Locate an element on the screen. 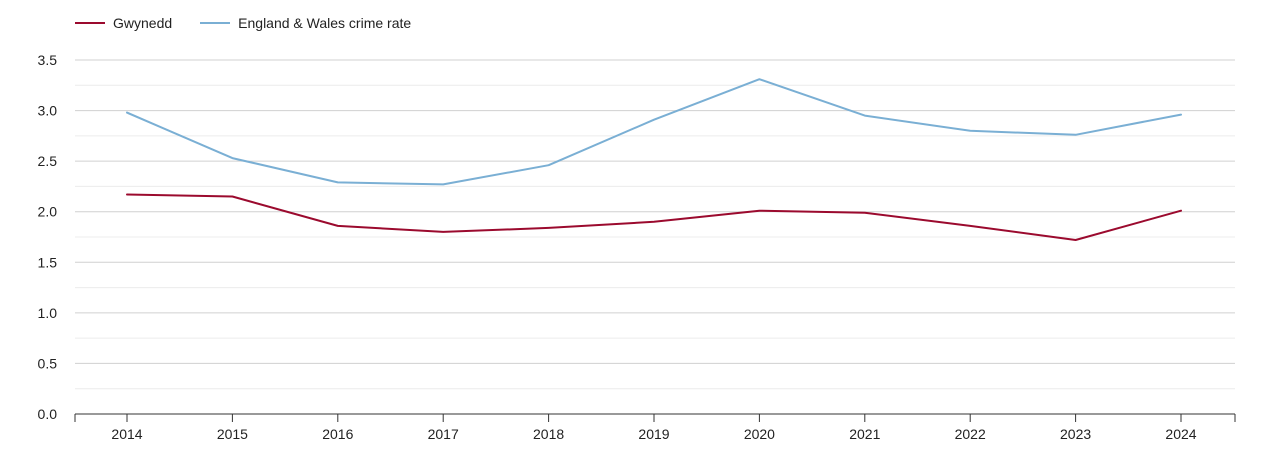 Image resolution: width=1270 pixels, height=455 pixels. x-tick-label: 2014 is located at coordinates (126, 434).